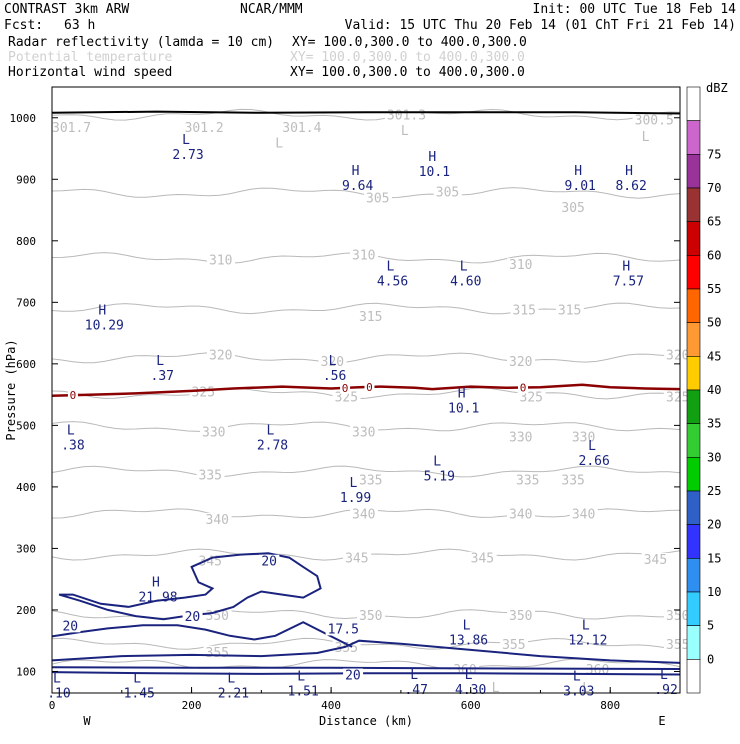 This screenshot has width=740, height=744. I want to click on y-tick-label: 700, so click(26, 302).